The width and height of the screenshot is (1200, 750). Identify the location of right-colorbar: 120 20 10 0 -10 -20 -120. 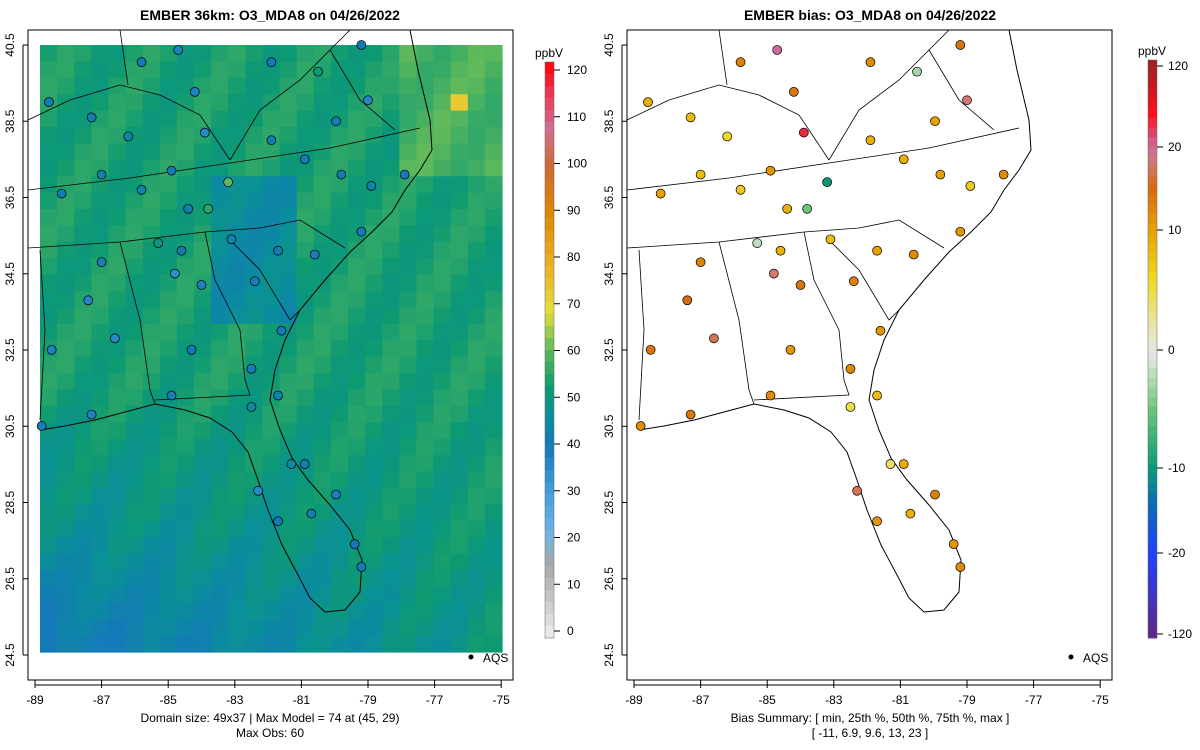
(1169, 350).